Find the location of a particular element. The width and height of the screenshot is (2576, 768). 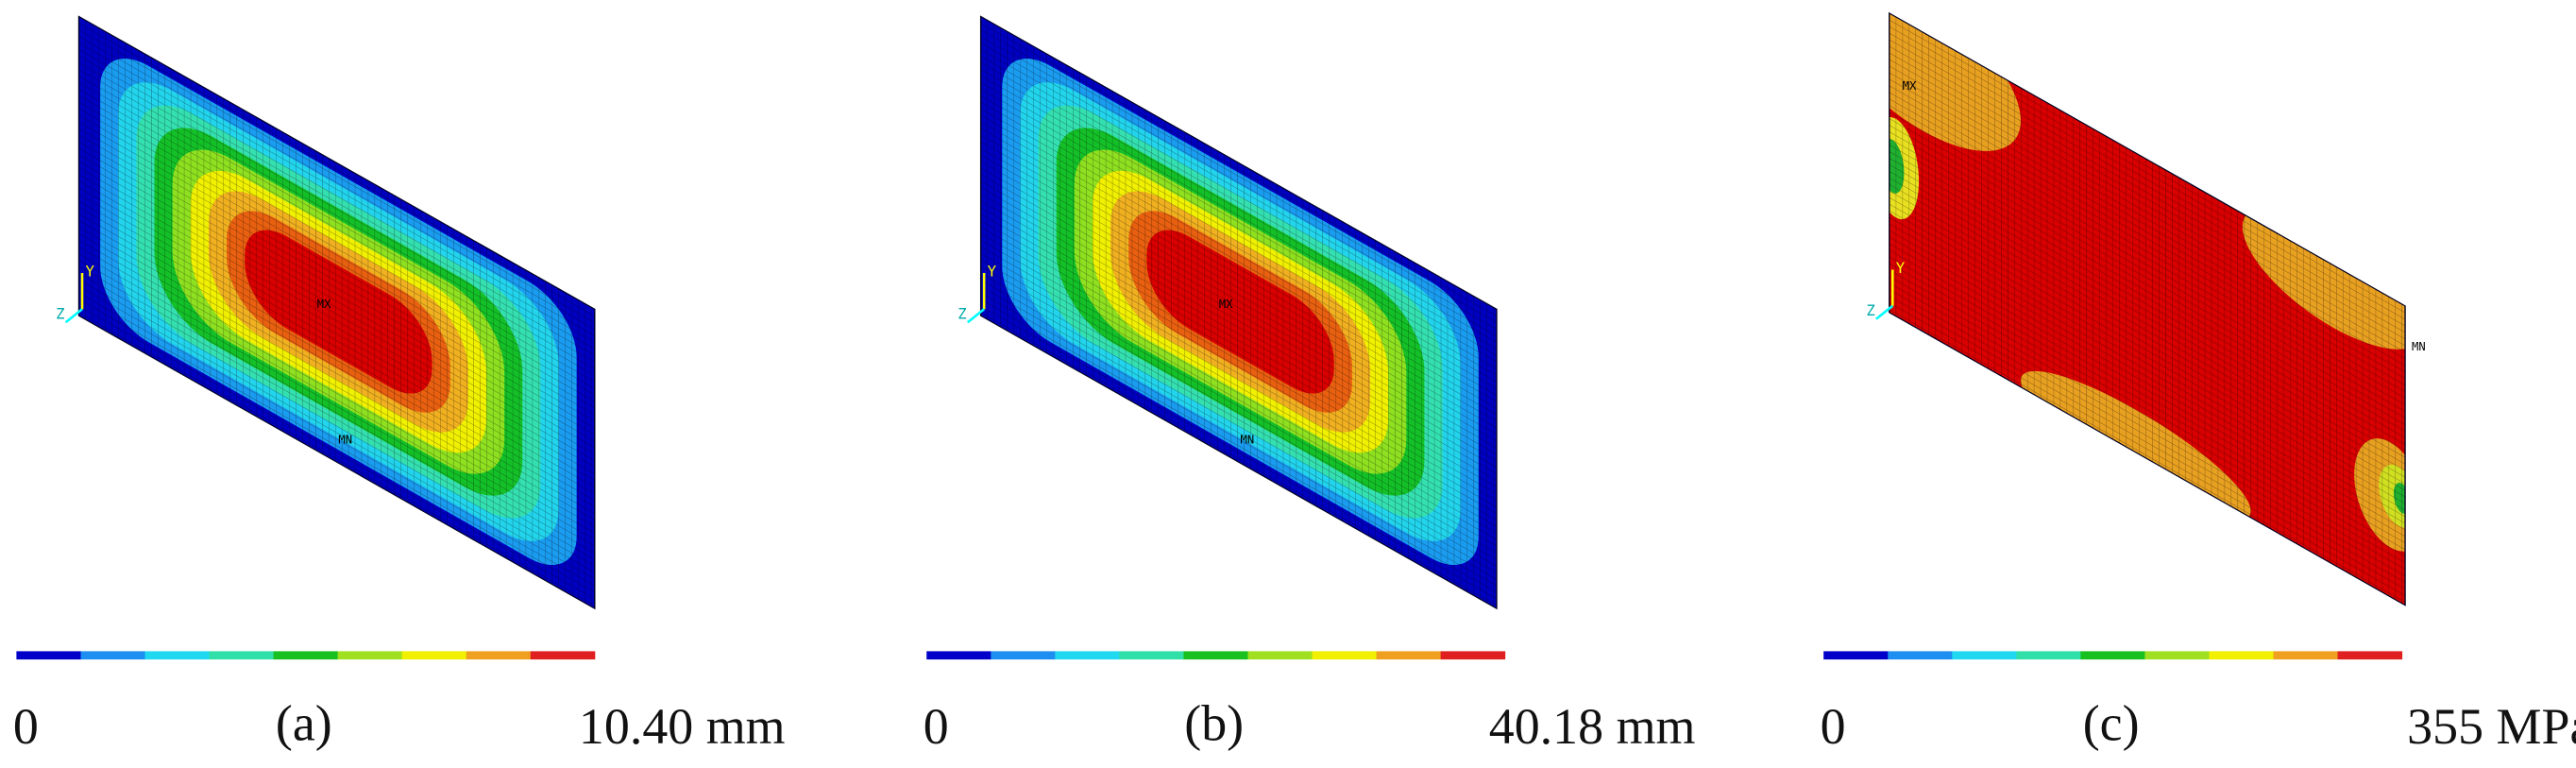

caption: (a) is located at coordinates (304, 722).